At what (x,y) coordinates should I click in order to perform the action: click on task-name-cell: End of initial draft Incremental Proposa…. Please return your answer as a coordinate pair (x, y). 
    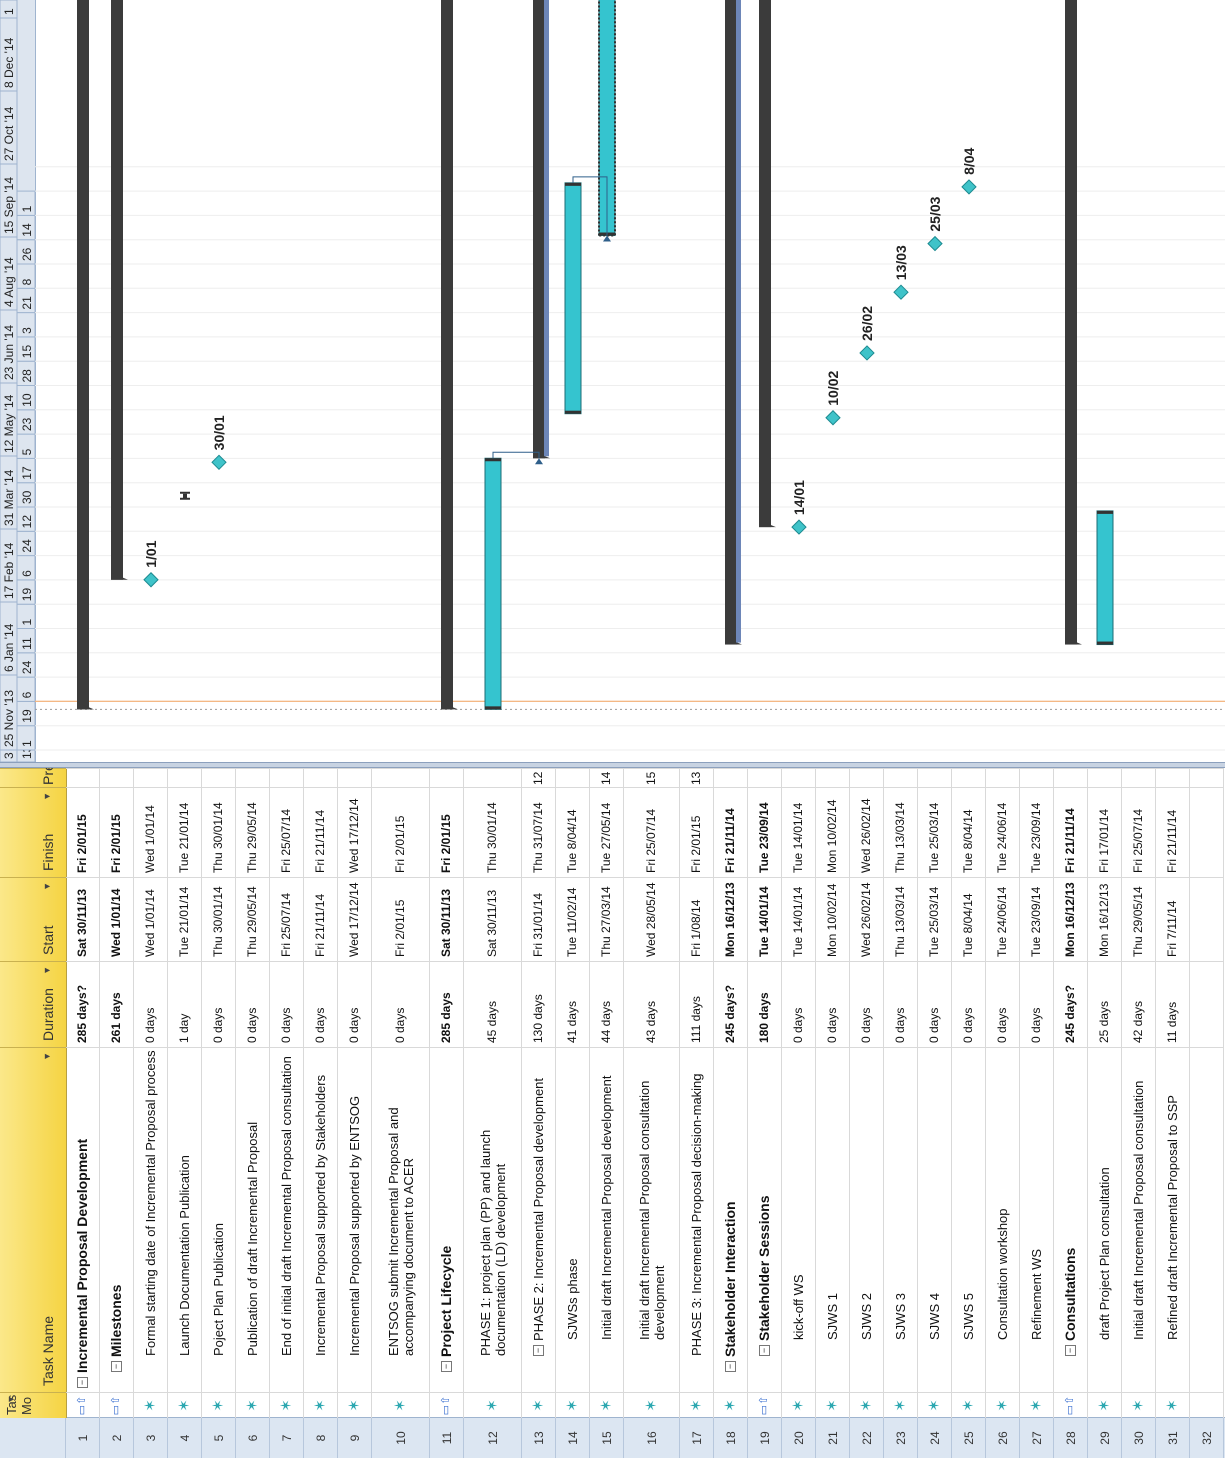
    Looking at the image, I should click on (286, 1219).